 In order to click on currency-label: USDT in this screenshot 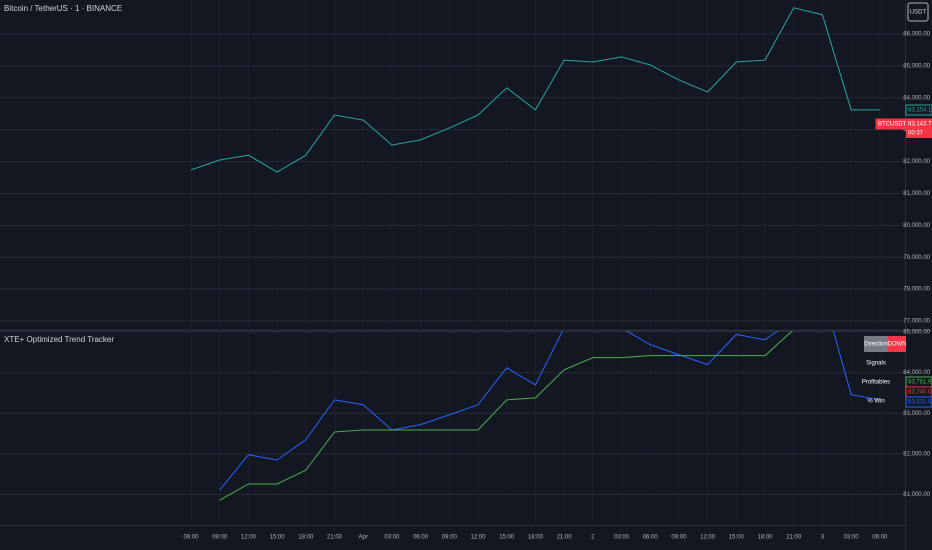, I will do `click(918, 13)`.